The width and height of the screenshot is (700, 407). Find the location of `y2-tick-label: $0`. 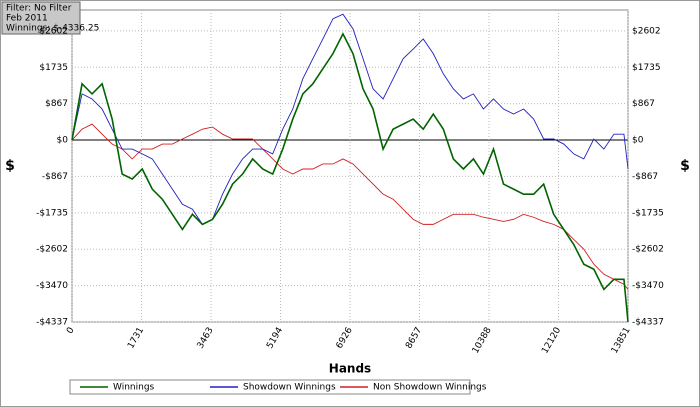

y2-tick-label: $0 is located at coordinates (638, 141).